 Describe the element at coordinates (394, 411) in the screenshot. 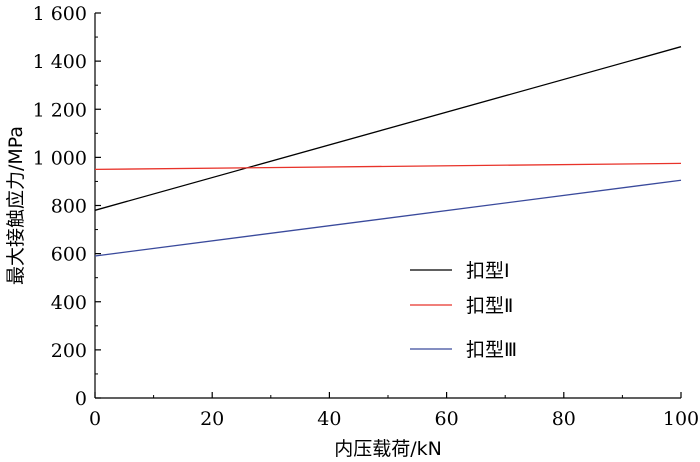

I see `x-ticks: 0 20 40 60 80 100` at that location.